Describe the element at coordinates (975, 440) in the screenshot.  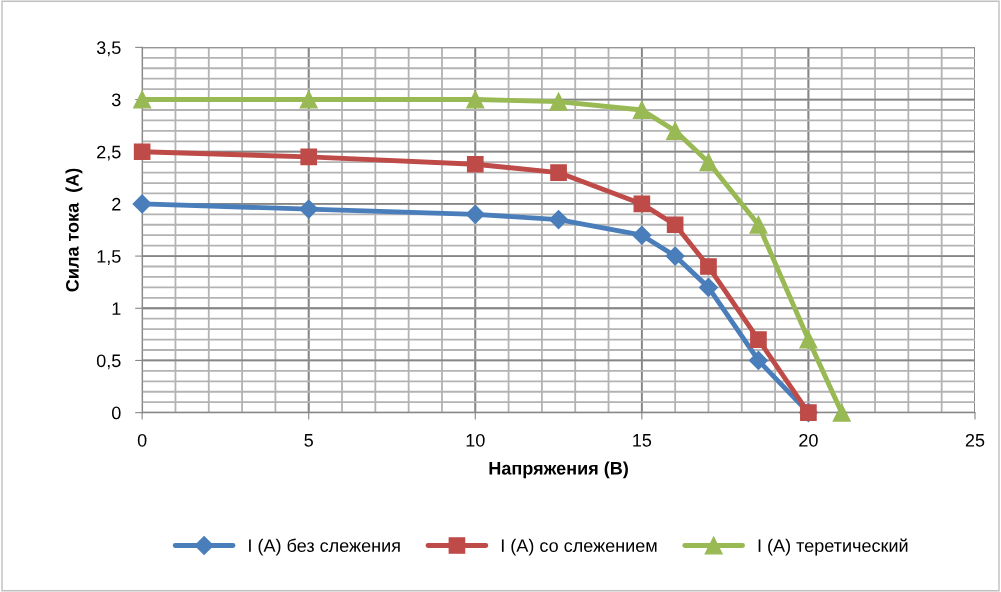
I see `x-tick-label: 25` at that location.